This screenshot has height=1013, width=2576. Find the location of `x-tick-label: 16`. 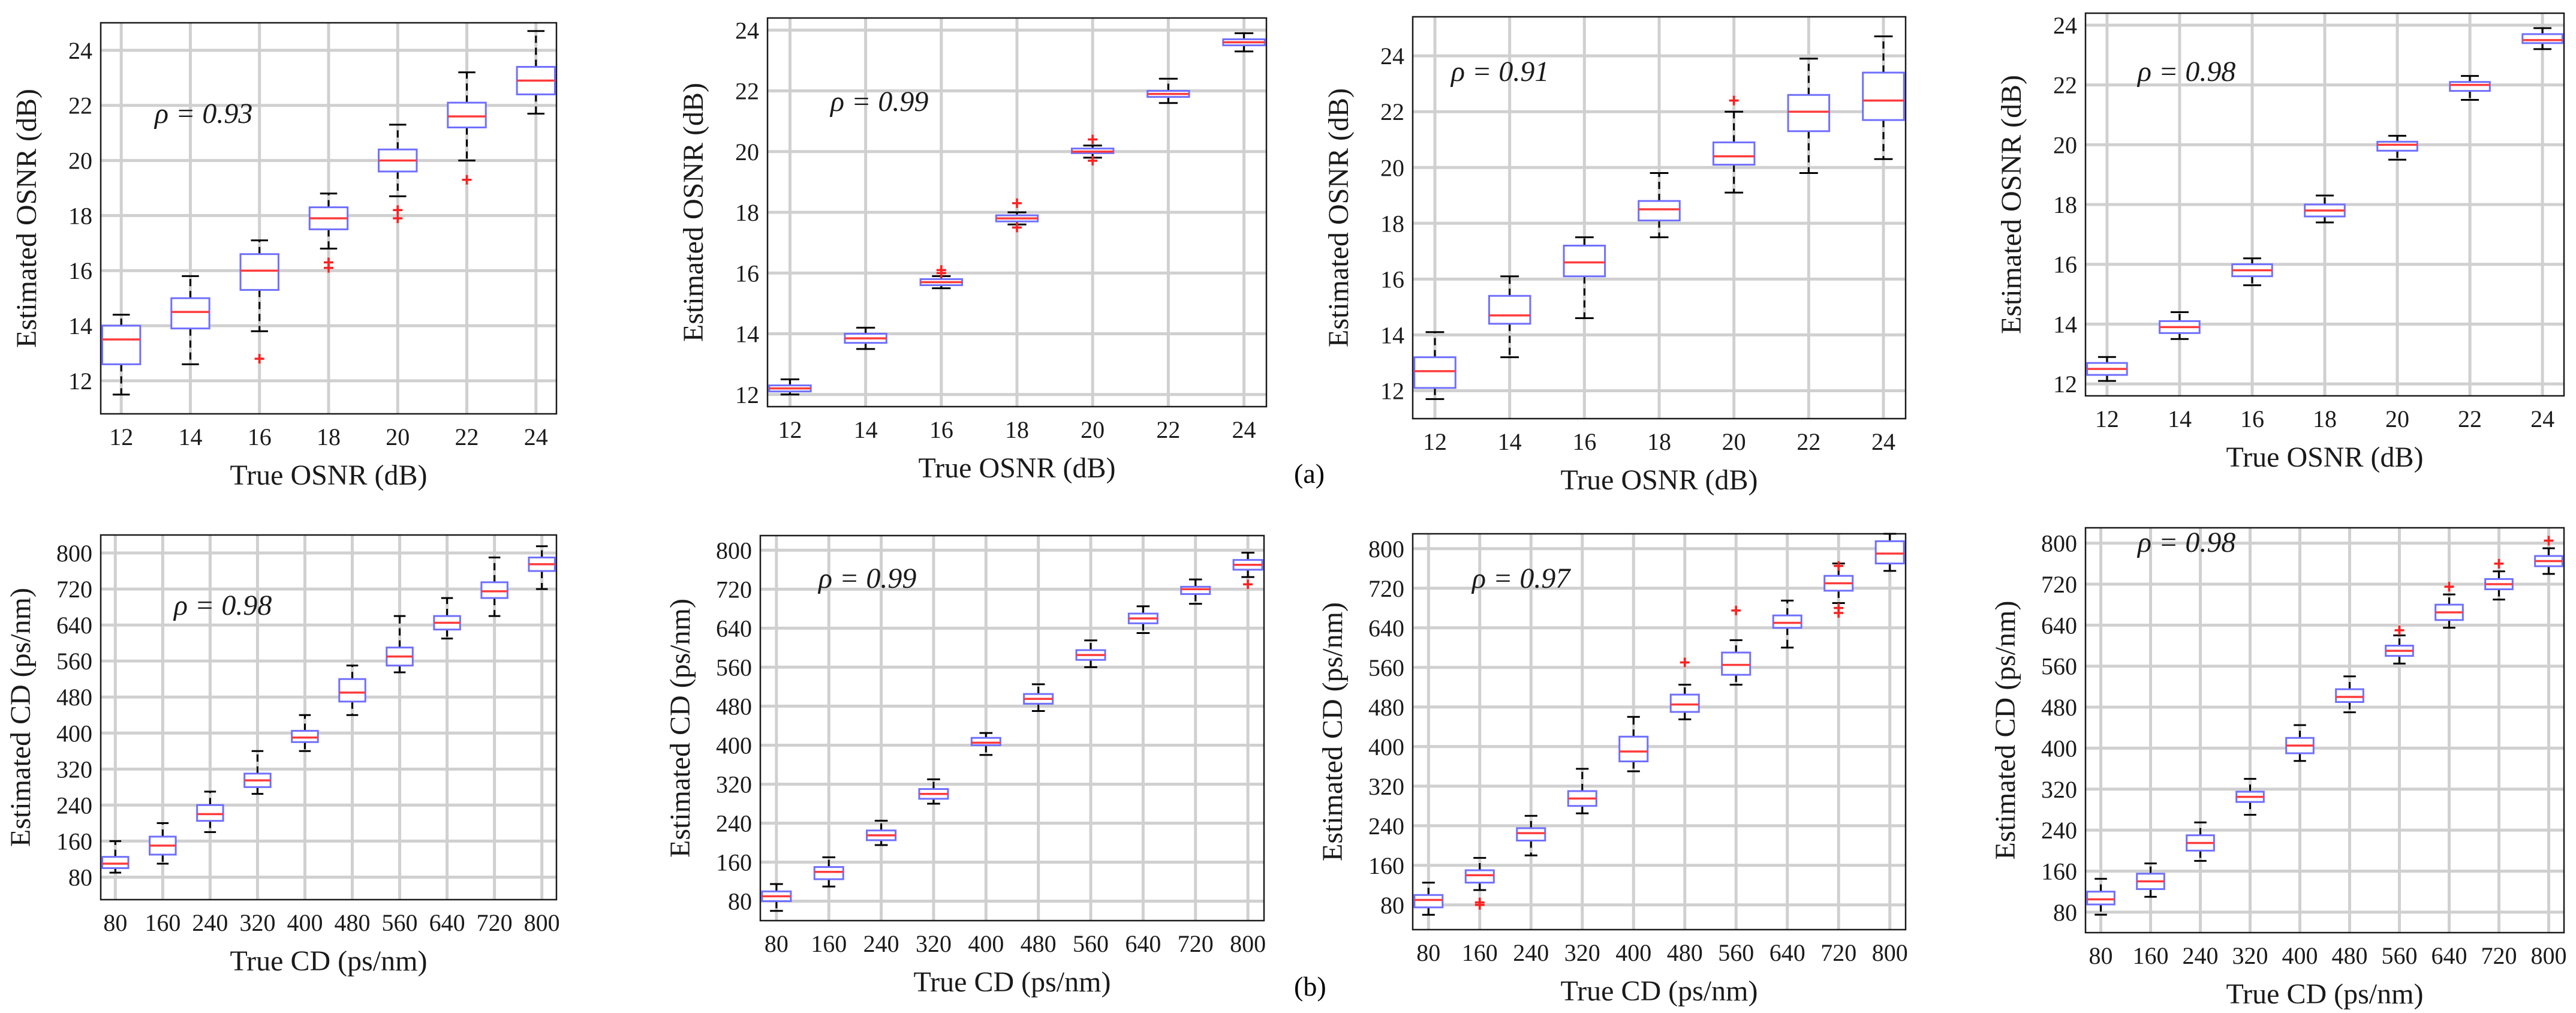

x-tick-label: 16 is located at coordinates (941, 430).